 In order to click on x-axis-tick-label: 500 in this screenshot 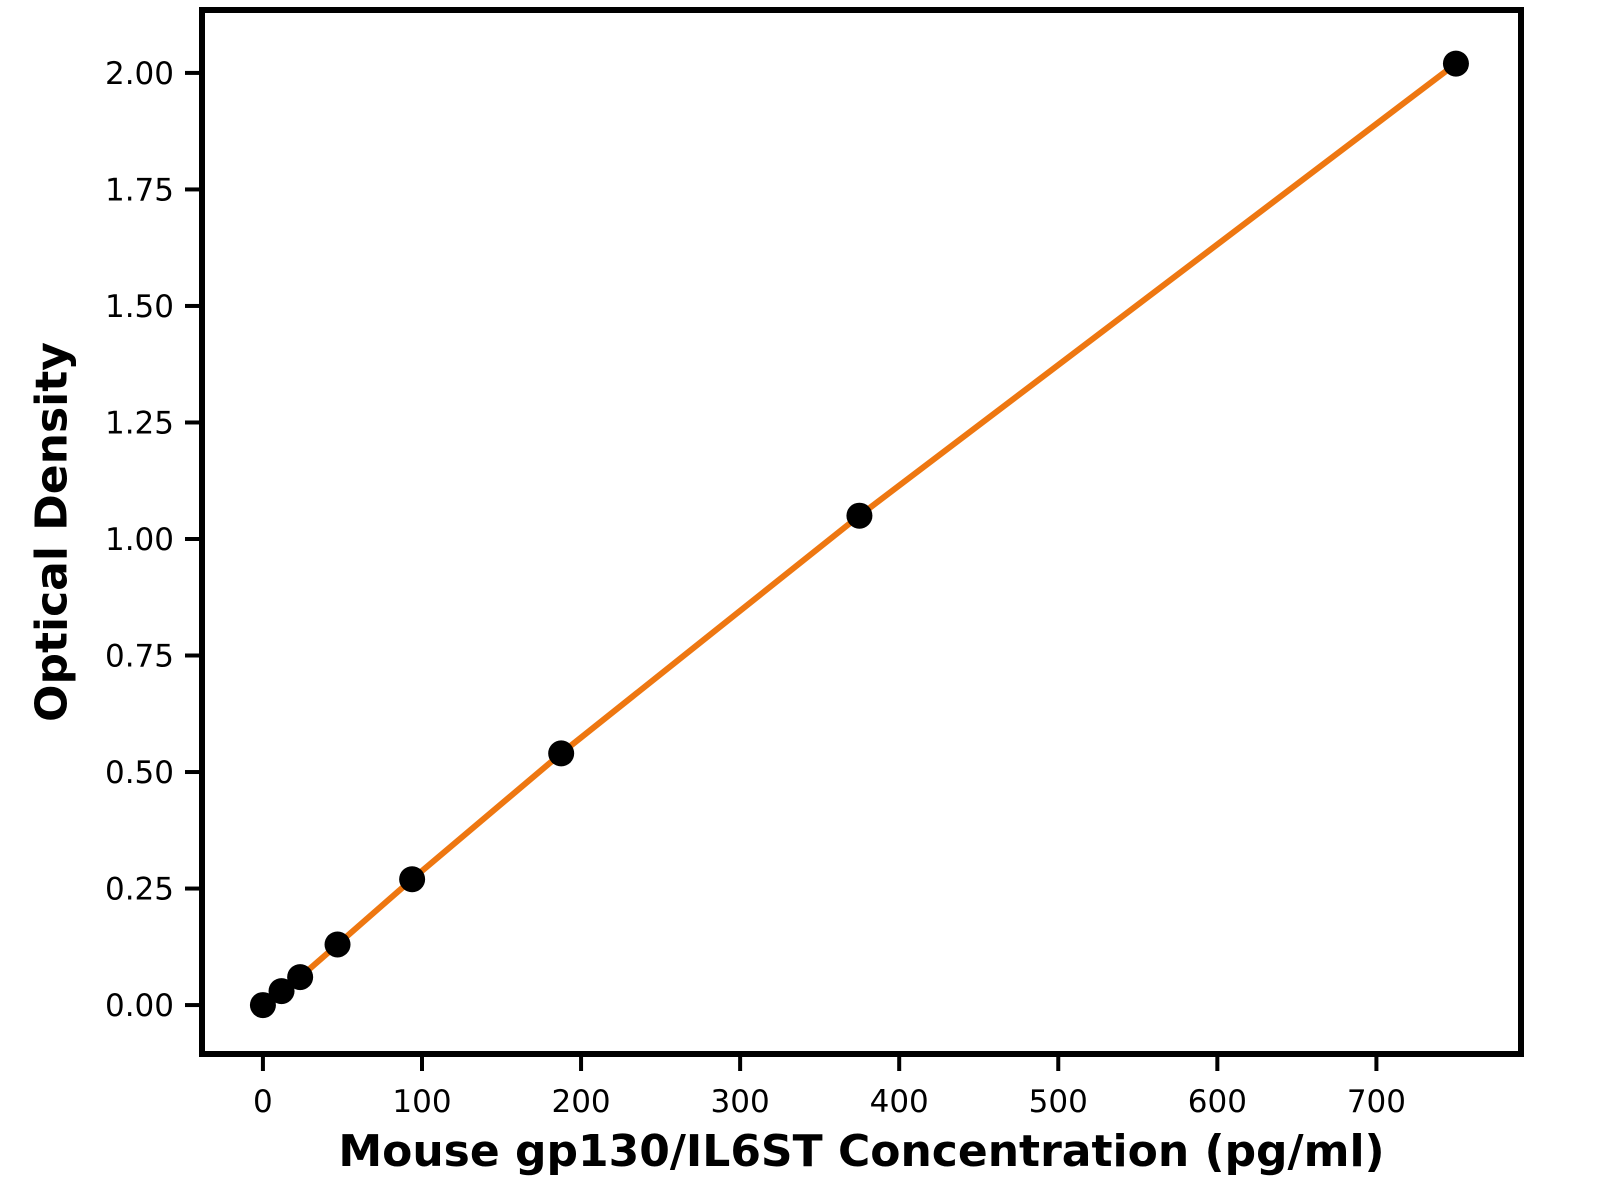, I will do `click(1058, 1102)`.